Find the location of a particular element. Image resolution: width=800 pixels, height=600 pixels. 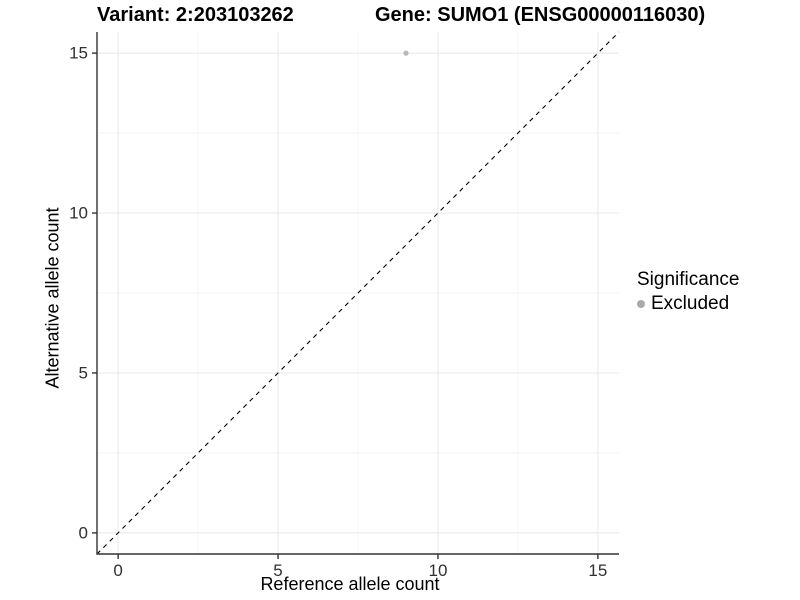

legend-title: Significance is located at coordinates (688, 279).